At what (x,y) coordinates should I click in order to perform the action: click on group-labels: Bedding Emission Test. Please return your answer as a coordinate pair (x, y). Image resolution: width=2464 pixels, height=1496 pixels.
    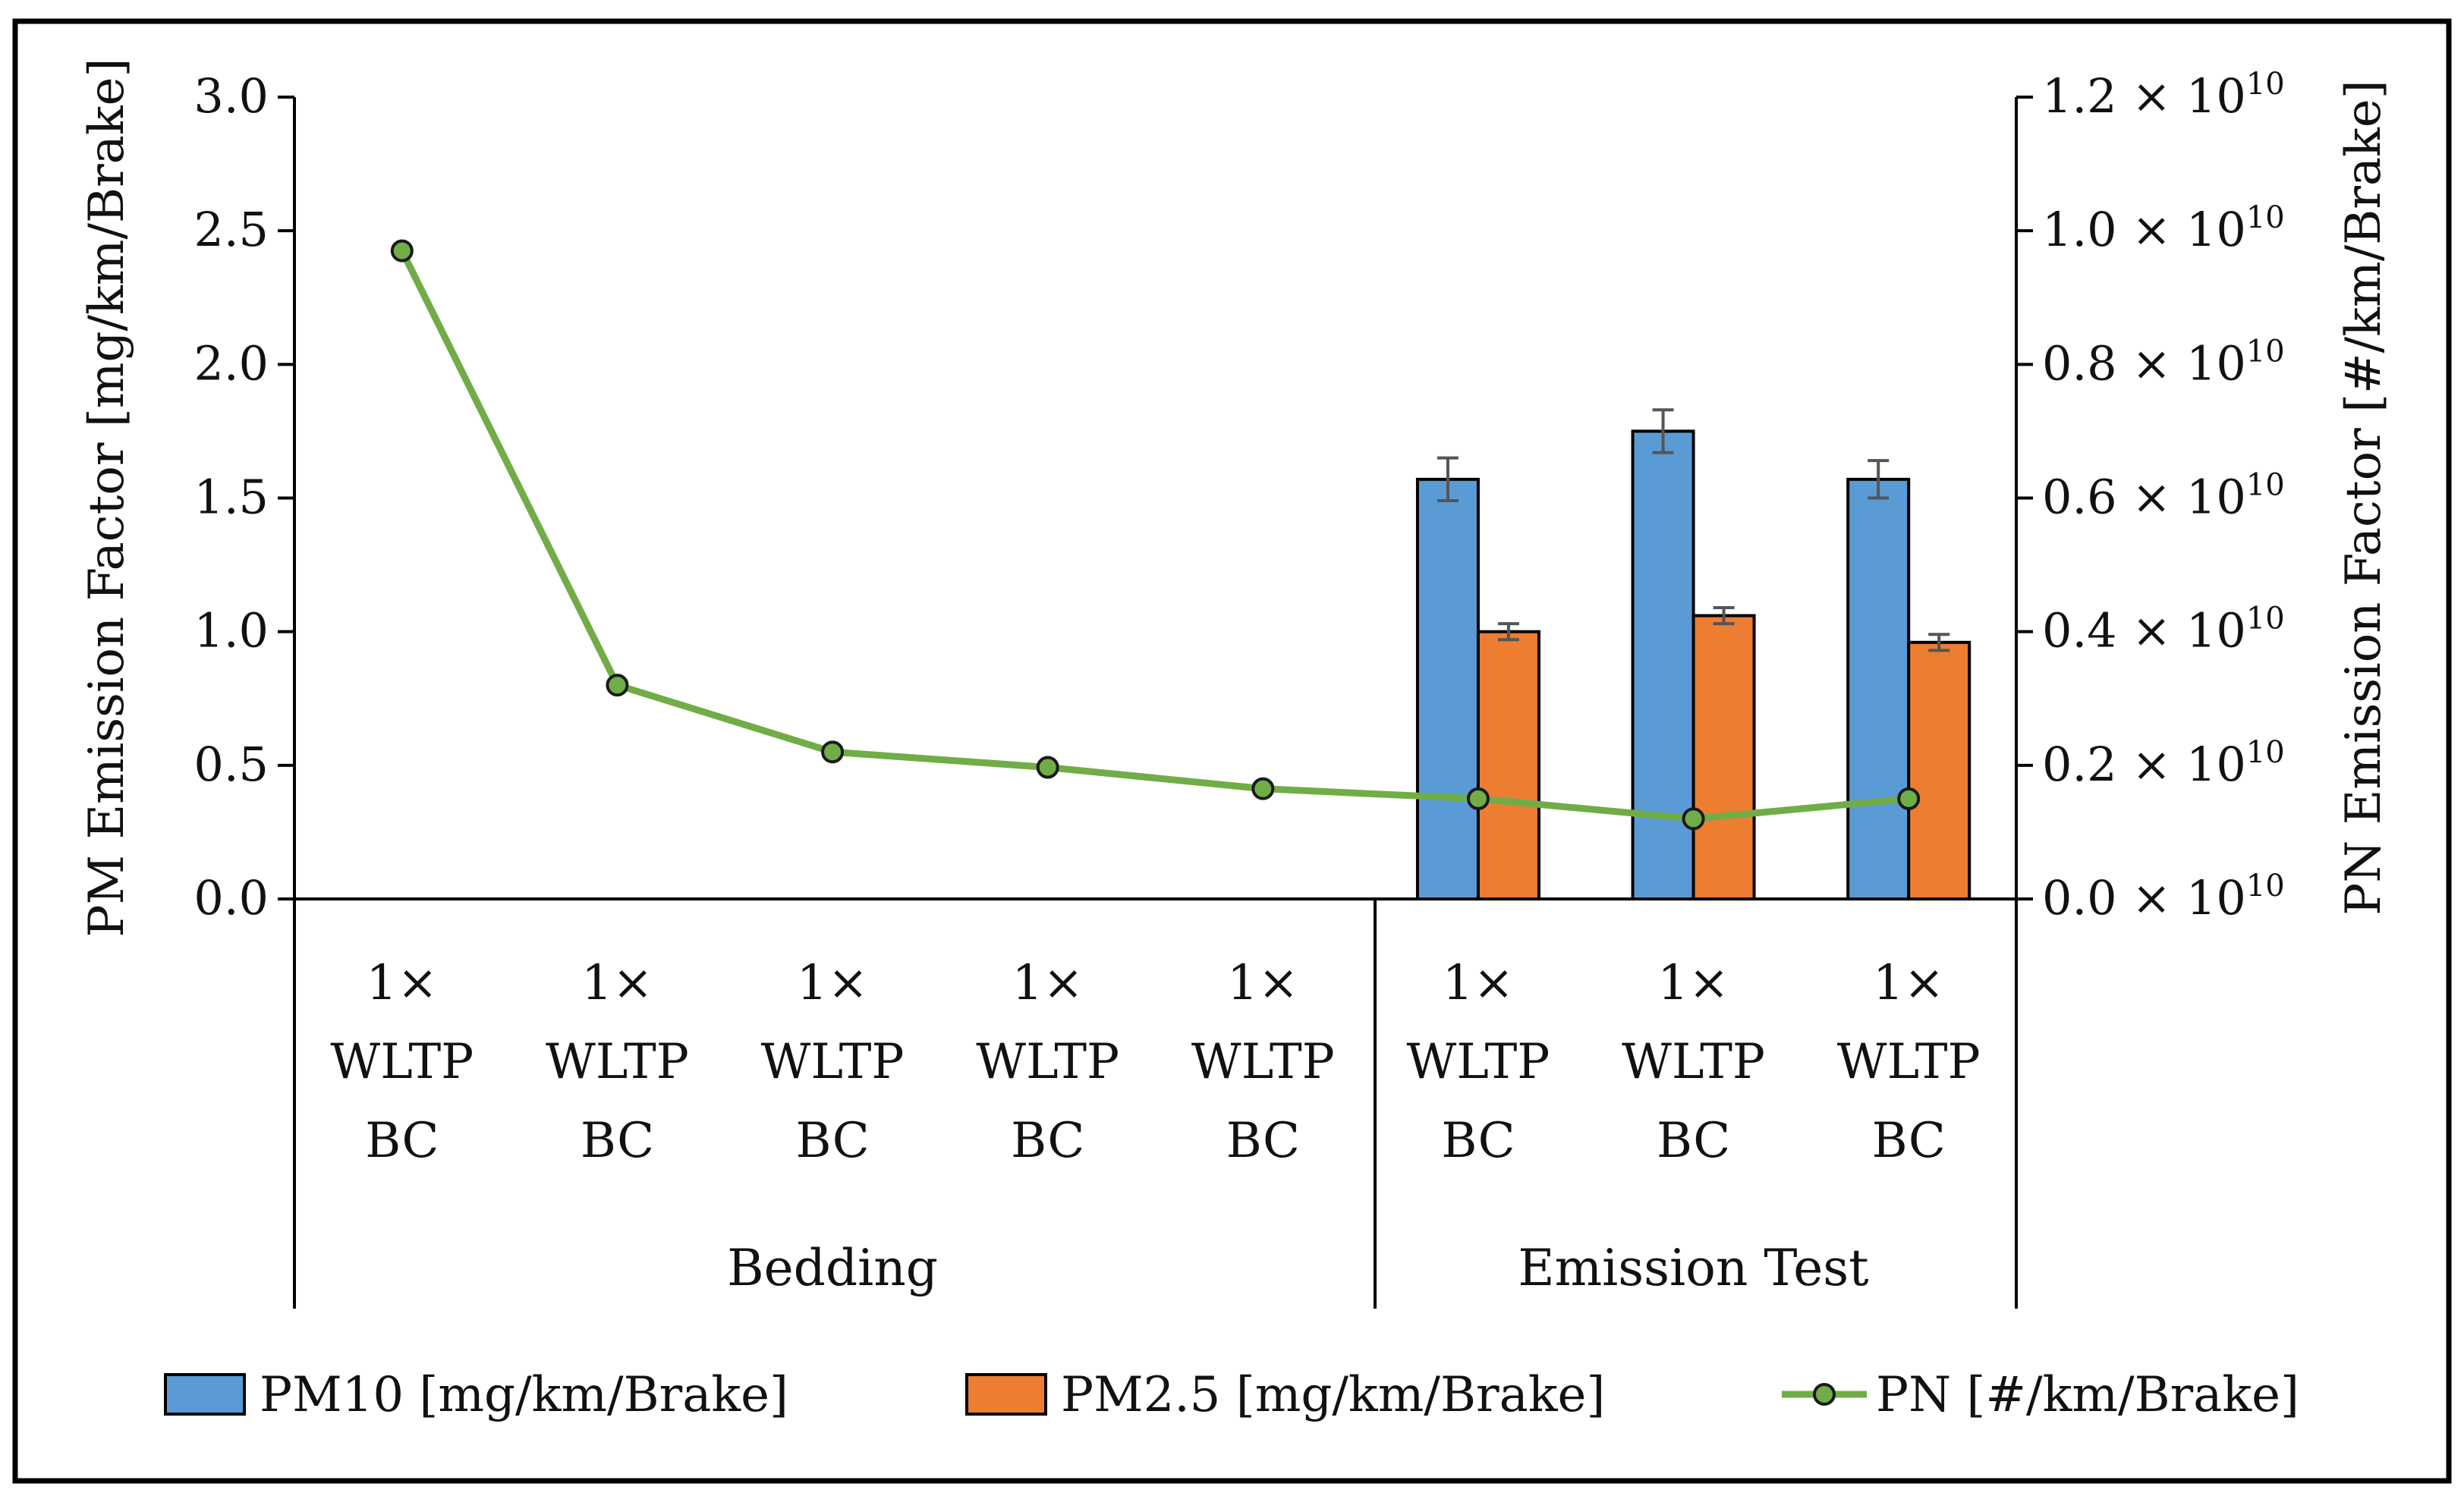
    Looking at the image, I should click on (1298, 1268).